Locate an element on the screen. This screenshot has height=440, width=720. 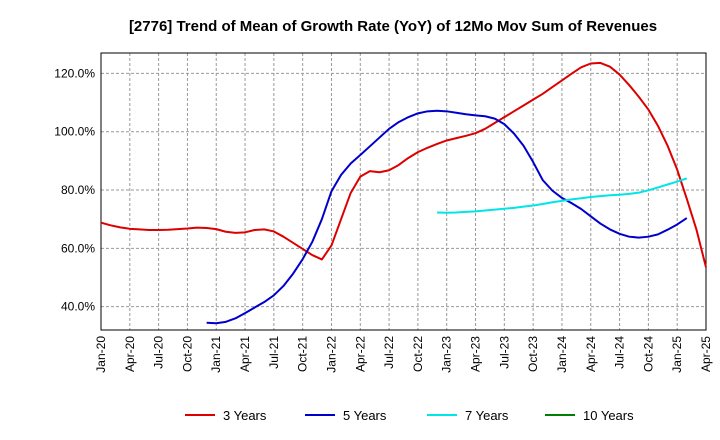
x-tick-label: Apr-24 is located at coordinates (591, 354).